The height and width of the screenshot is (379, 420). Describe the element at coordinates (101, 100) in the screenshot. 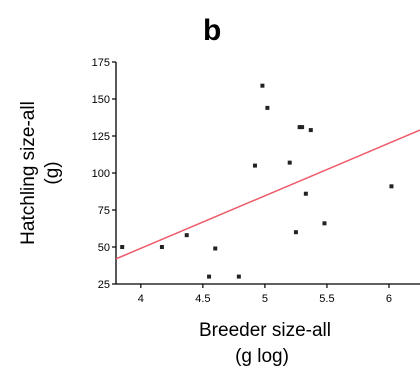

I see `y-tick-label: 150` at that location.